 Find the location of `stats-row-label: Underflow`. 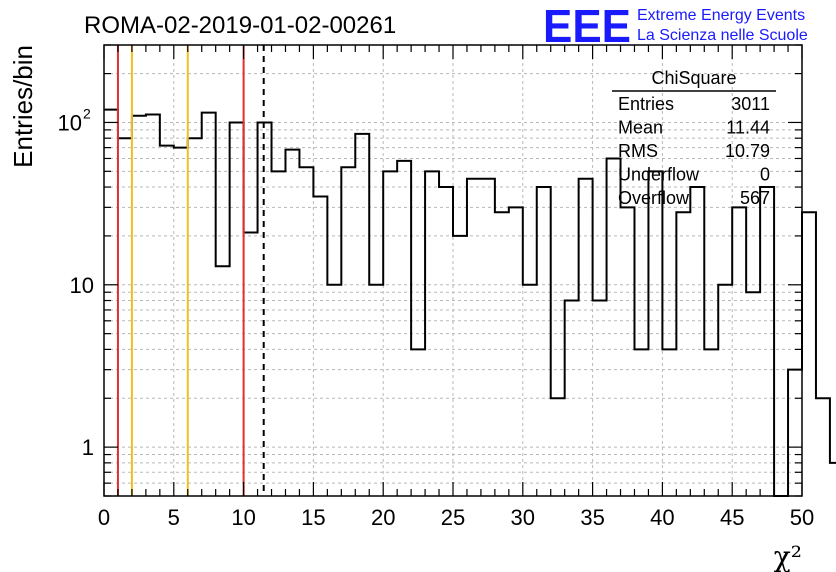

stats-row-label: Underflow is located at coordinates (659, 175).